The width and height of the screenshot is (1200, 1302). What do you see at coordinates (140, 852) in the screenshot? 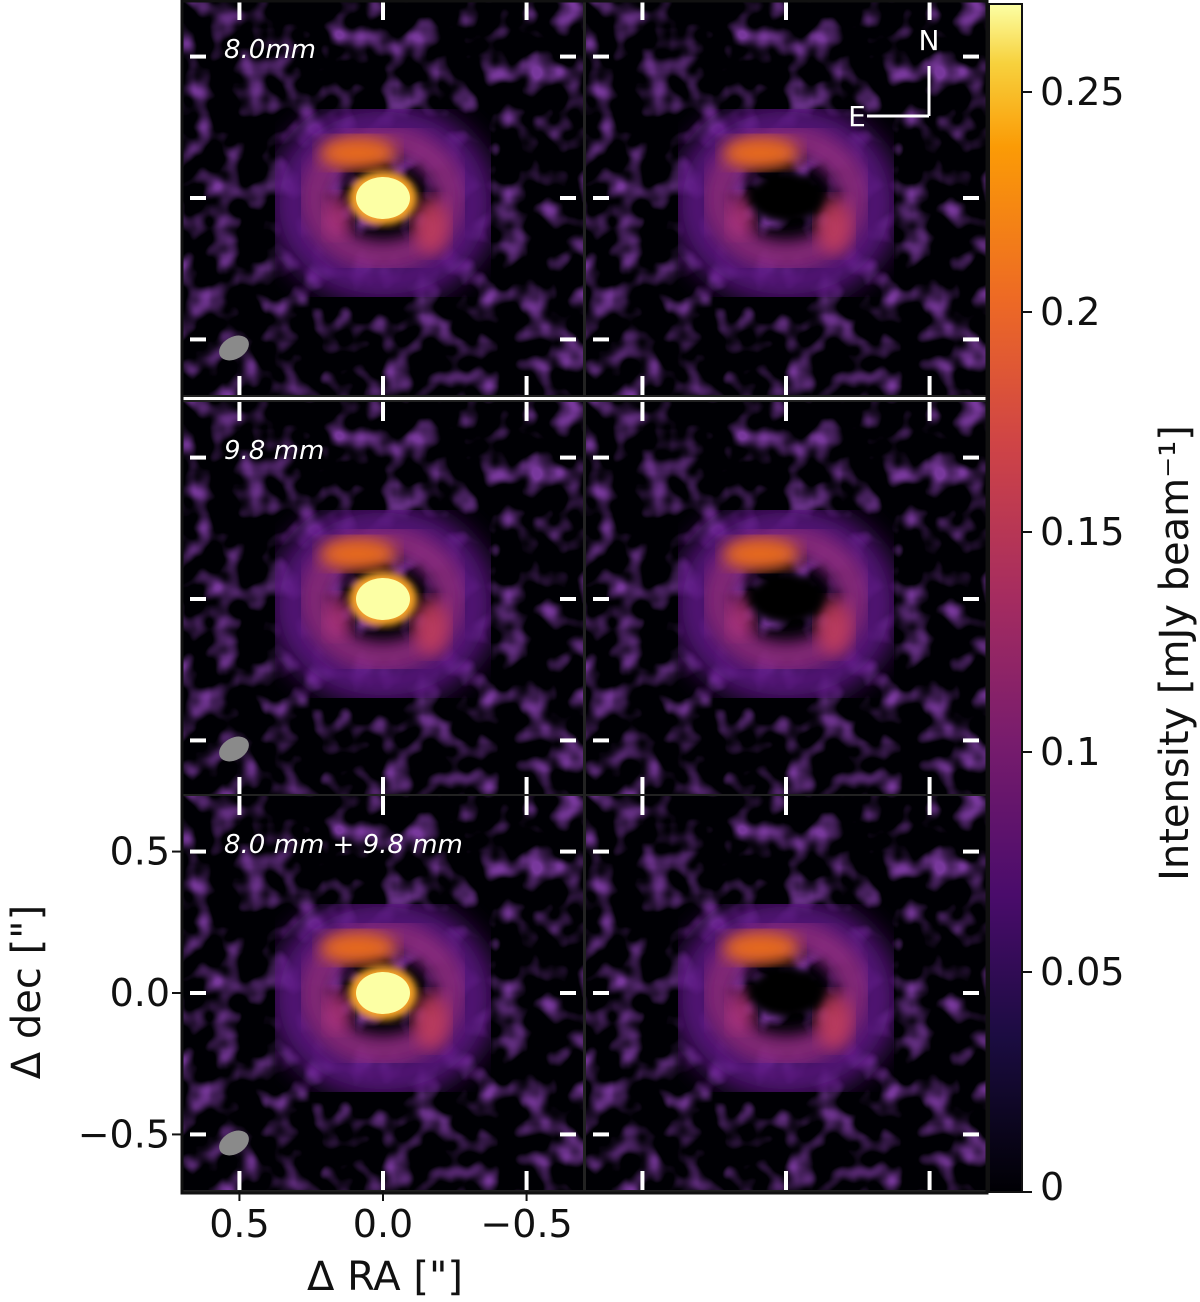
I see `y-tick-label: 0.5` at bounding box center [140, 852].